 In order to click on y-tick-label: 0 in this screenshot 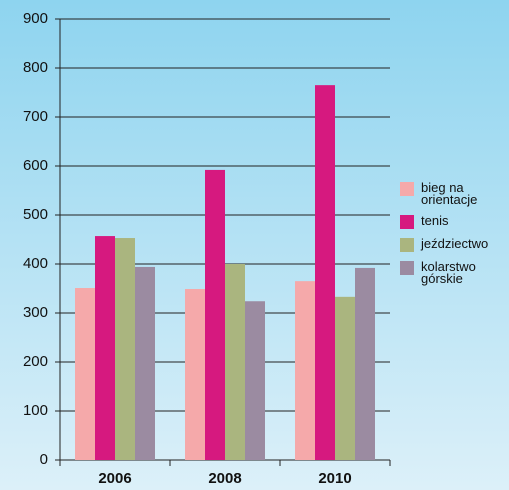, I will do `click(44, 459)`.